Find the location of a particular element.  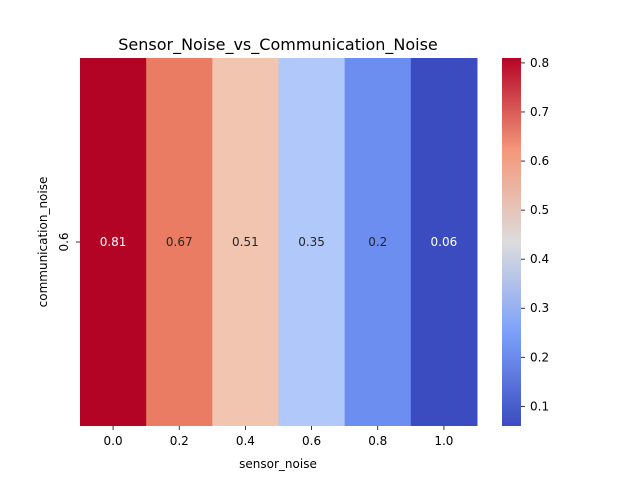

cell-value-label: 0.51 is located at coordinates (245, 242).